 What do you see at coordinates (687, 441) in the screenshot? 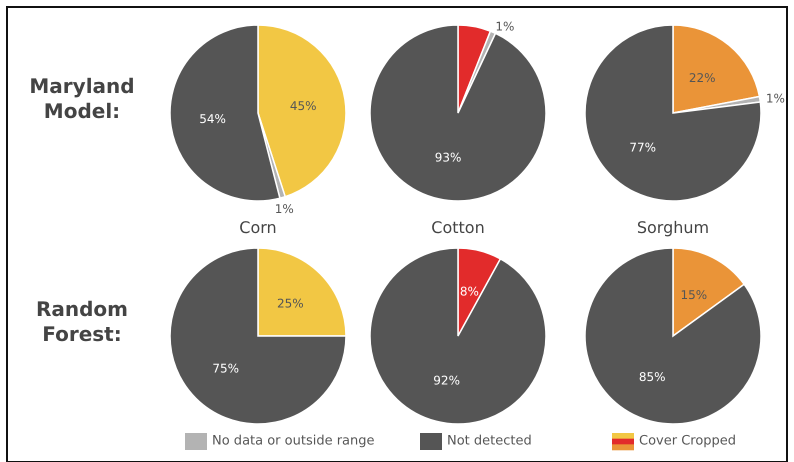
I see `legend-label: Cover Cropped` at bounding box center [687, 441].